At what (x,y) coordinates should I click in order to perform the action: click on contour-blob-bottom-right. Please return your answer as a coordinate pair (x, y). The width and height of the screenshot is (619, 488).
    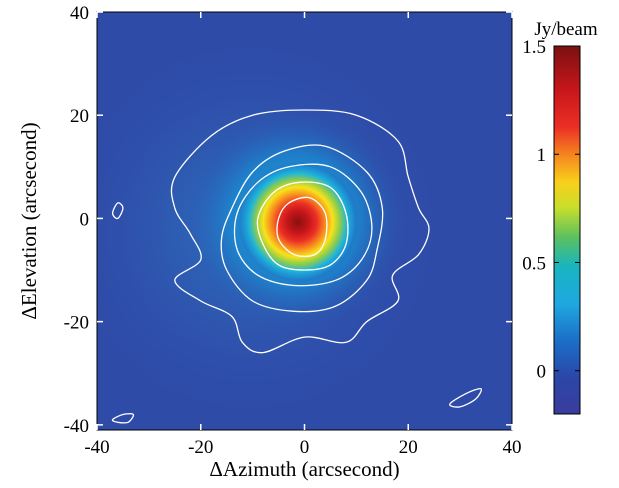
    Looking at the image, I should click on (465, 397).